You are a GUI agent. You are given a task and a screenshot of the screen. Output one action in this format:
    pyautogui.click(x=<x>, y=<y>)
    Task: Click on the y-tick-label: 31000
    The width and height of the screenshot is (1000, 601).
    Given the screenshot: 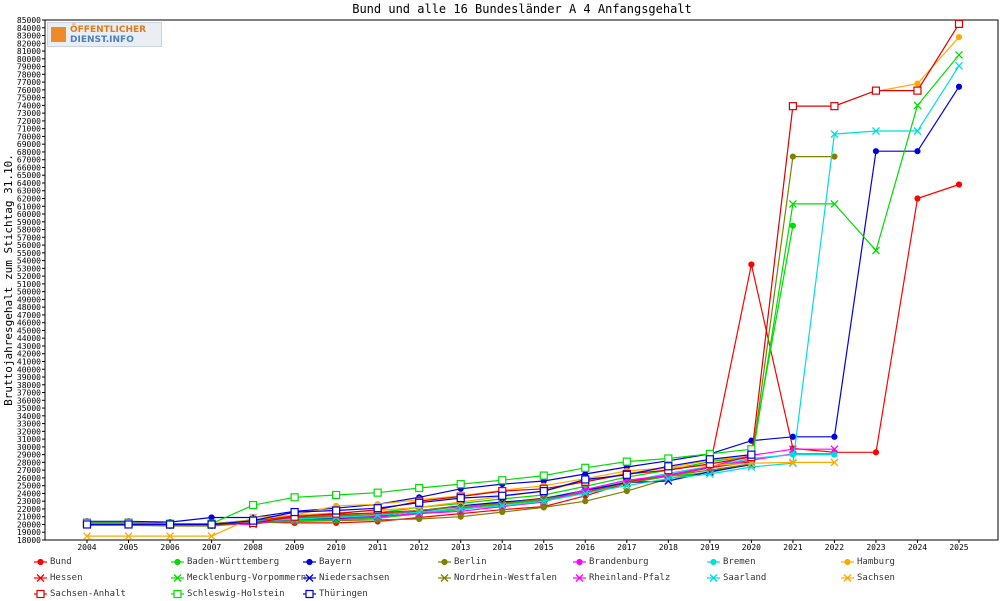 What is the action you would take?
    pyautogui.click(x=29, y=439)
    